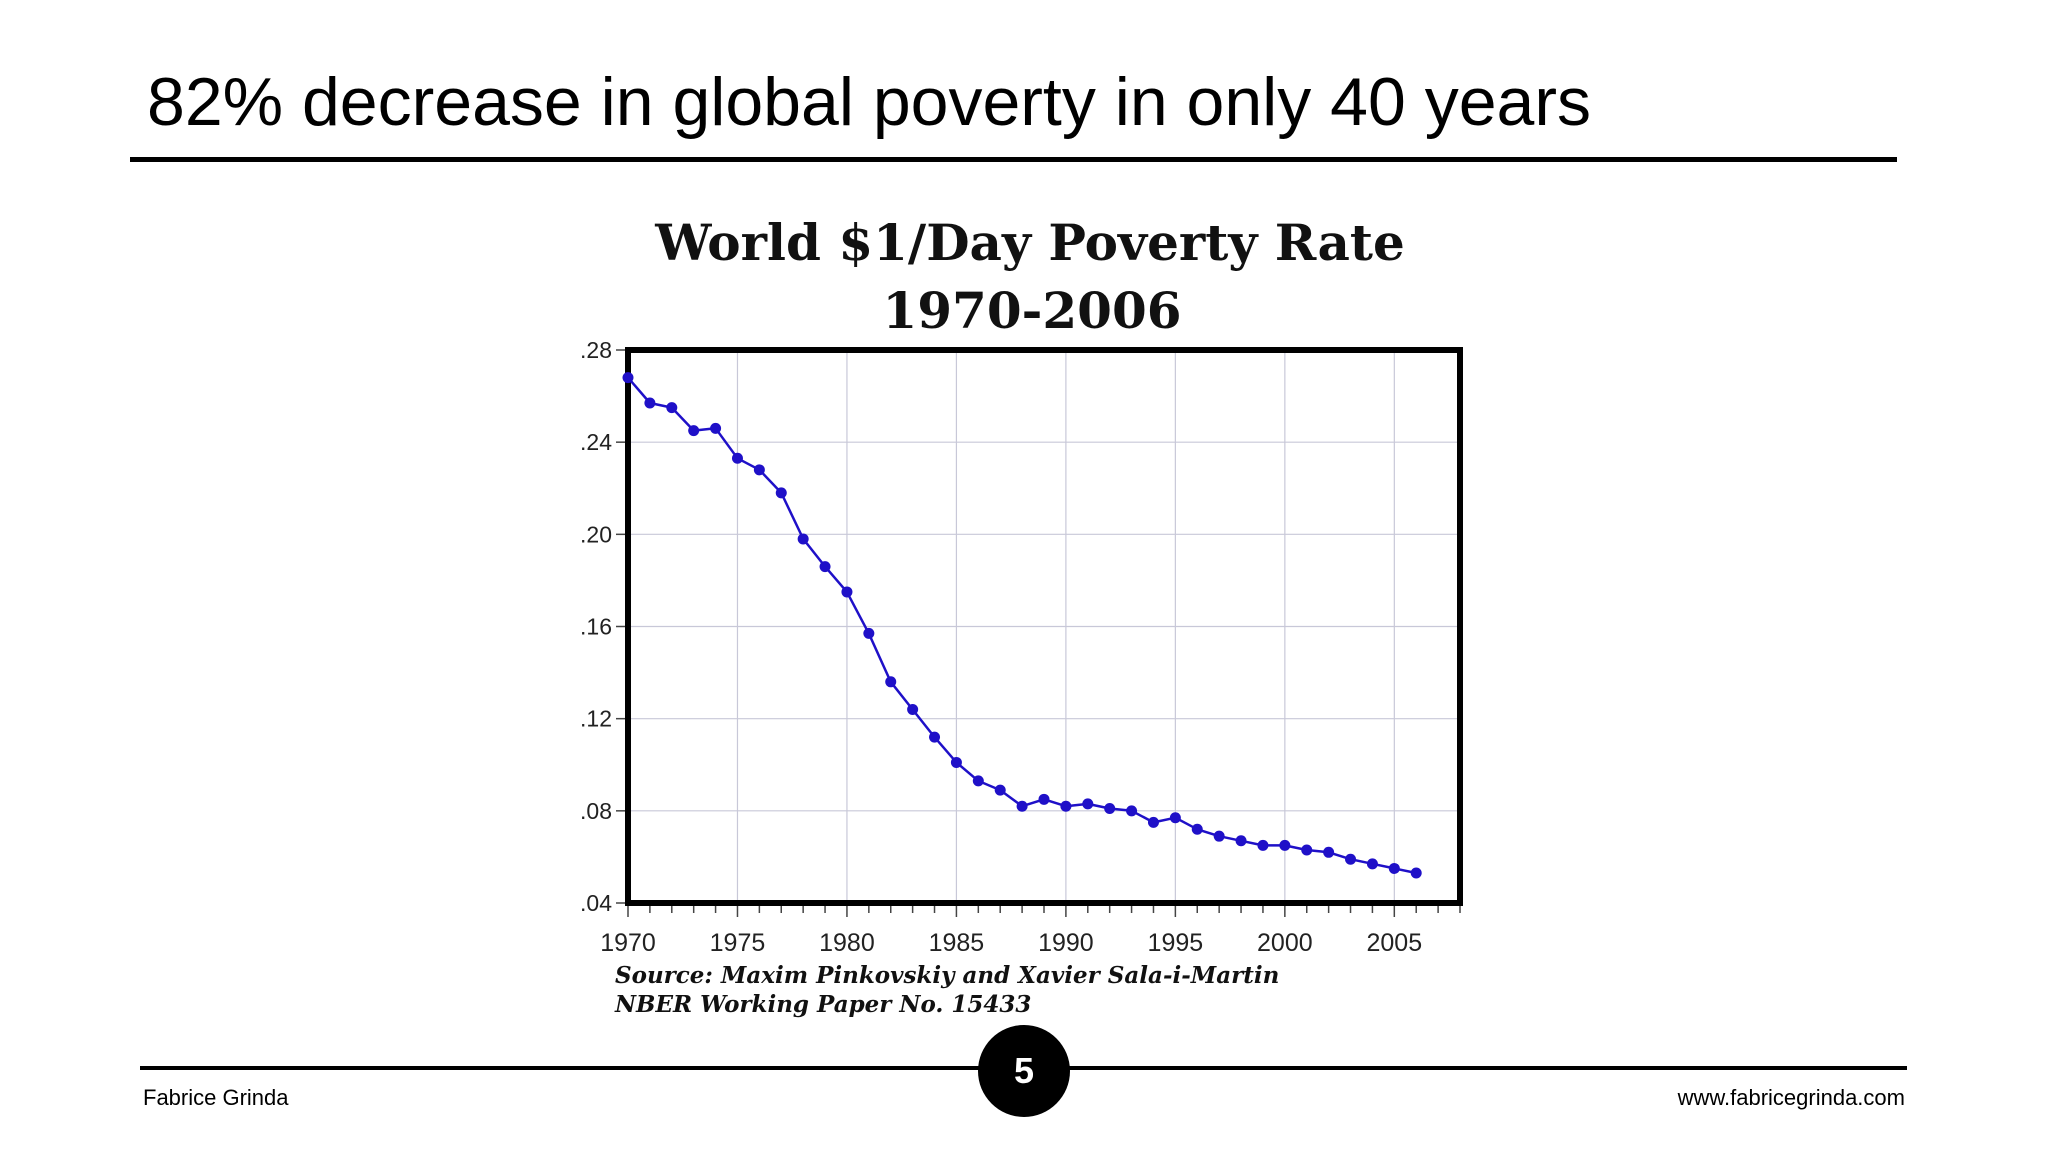 This screenshot has height=1152, width=2048. What do you see at coordinates (216, 1097) in the screenshot?
I see `footer-author: Fabrice Grinda` at bounding box center [216, 1097].